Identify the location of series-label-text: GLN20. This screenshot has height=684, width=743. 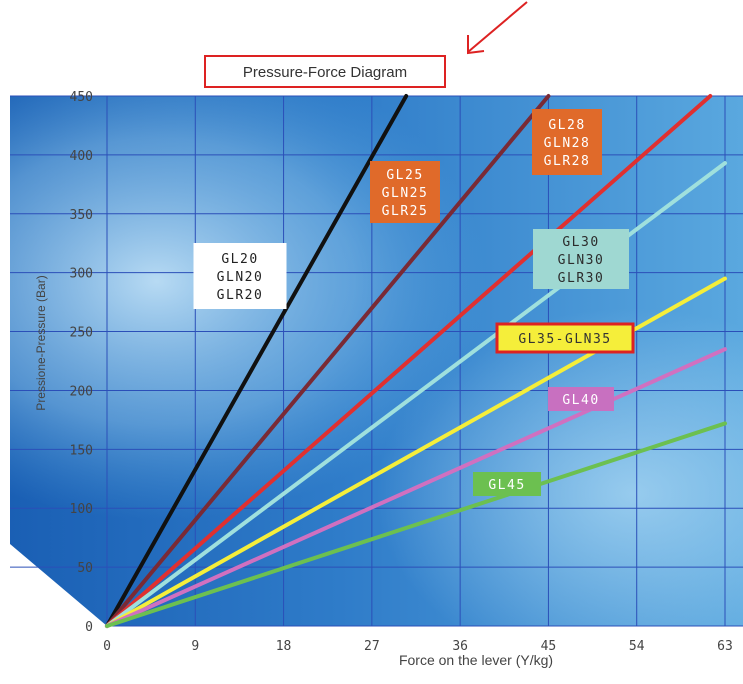
(240, 277).